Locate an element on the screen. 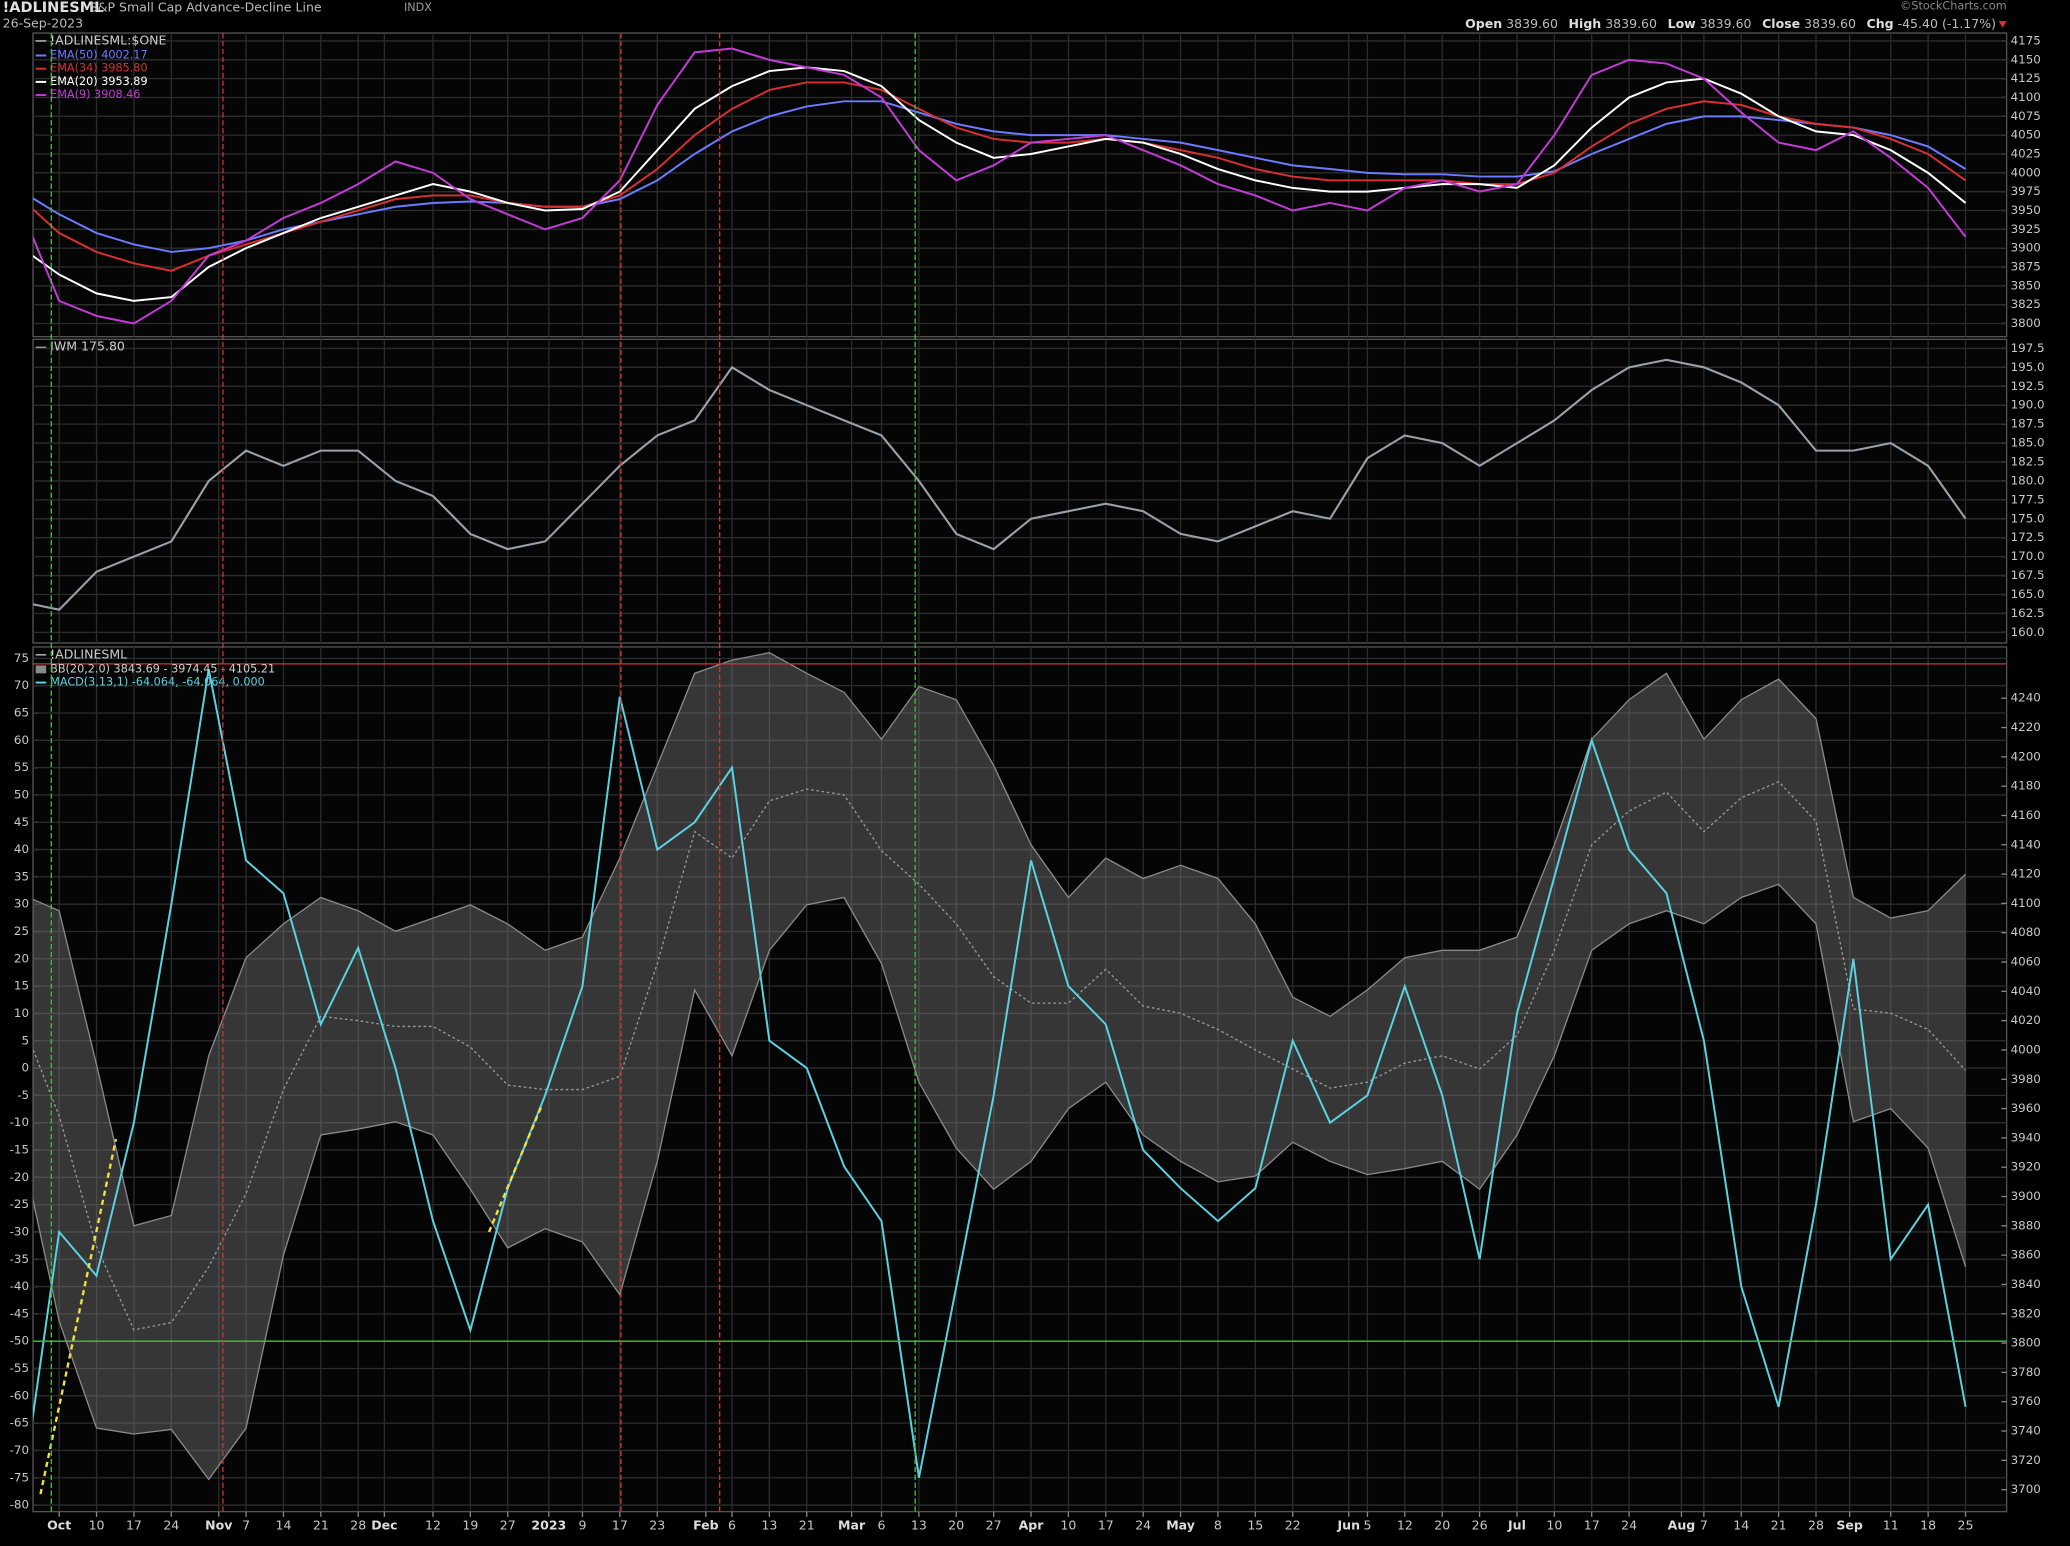  y2-tick-label: 185.0 is located at coordinates (2028, 443).